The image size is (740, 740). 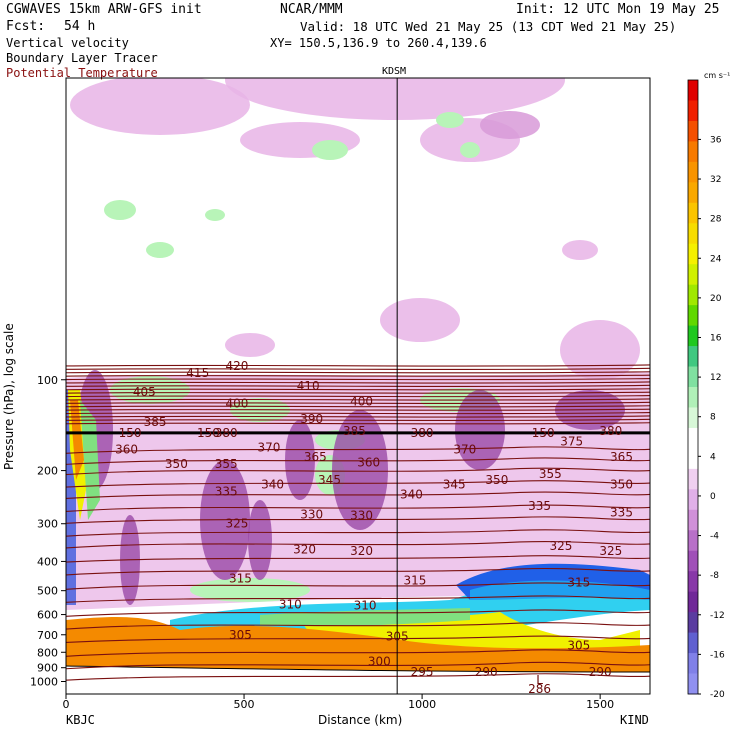 What do you see at coordinates (618, 9) in the screenshot?
I see `init-time: Init: 12 UTC Mon 19 May 25` at bounding box center [618, 9].